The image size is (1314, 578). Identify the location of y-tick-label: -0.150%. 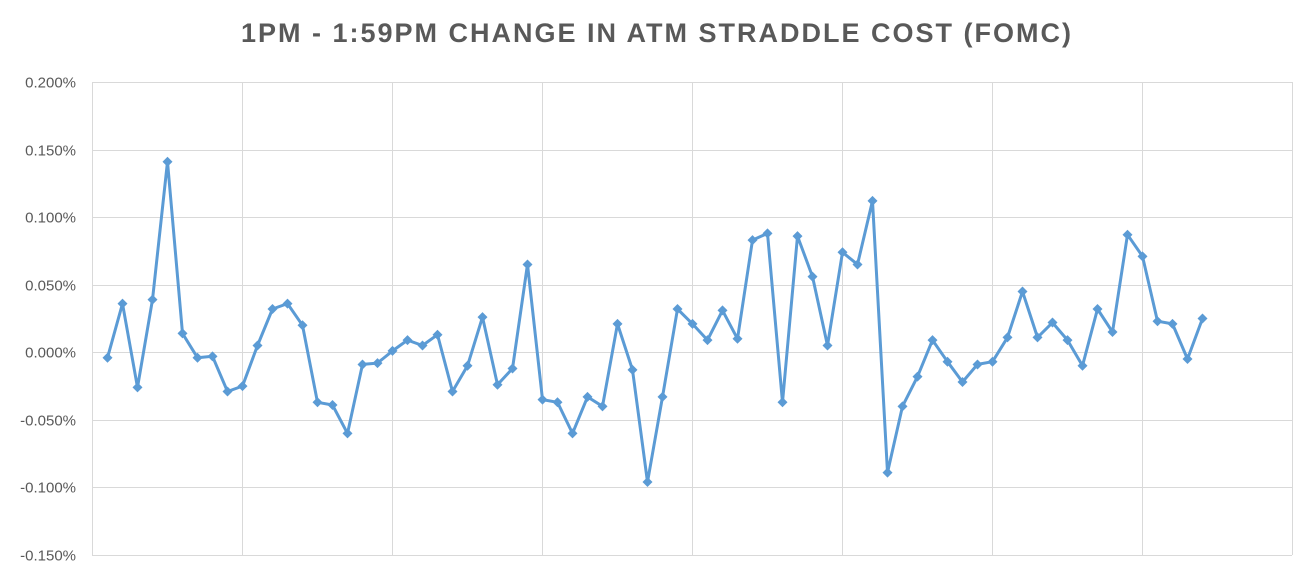
(48, 556).